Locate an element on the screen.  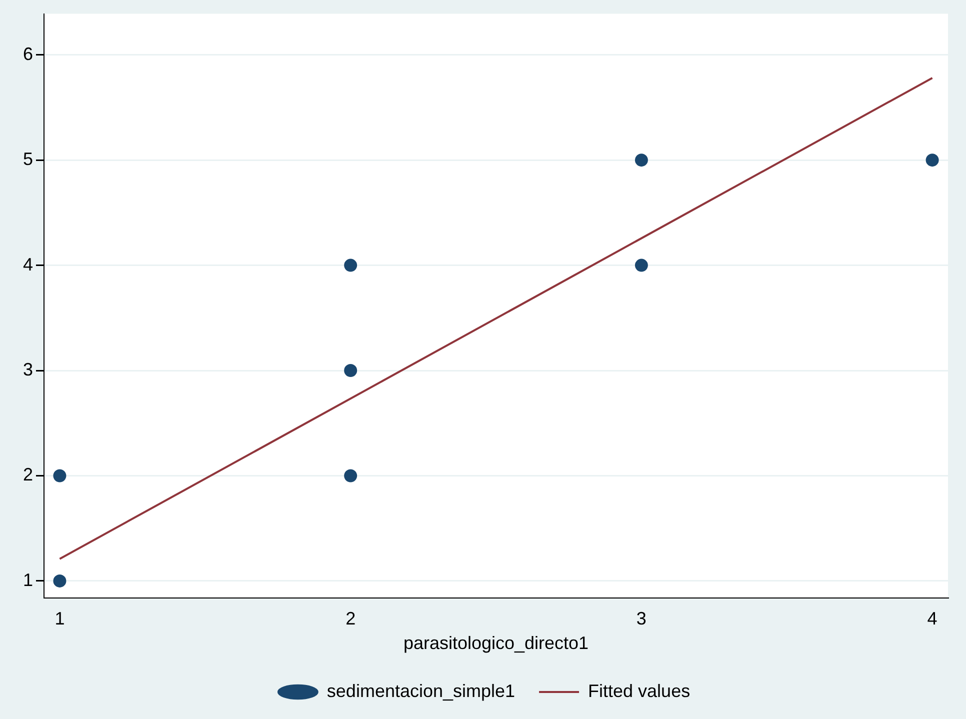
x-axis-title: parasitologico_directo1 is located at coordinates (496, 643).